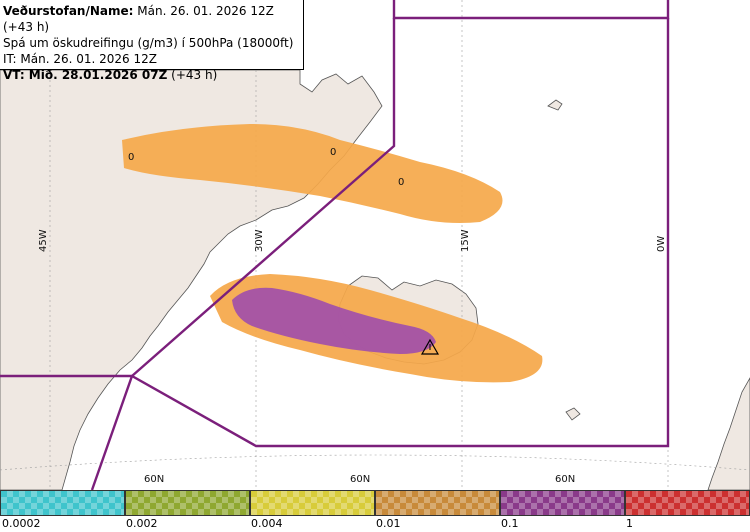  I want to click on valid-time-label: VT: Mið. 28.01.2026 07Z, so click(85, 75).